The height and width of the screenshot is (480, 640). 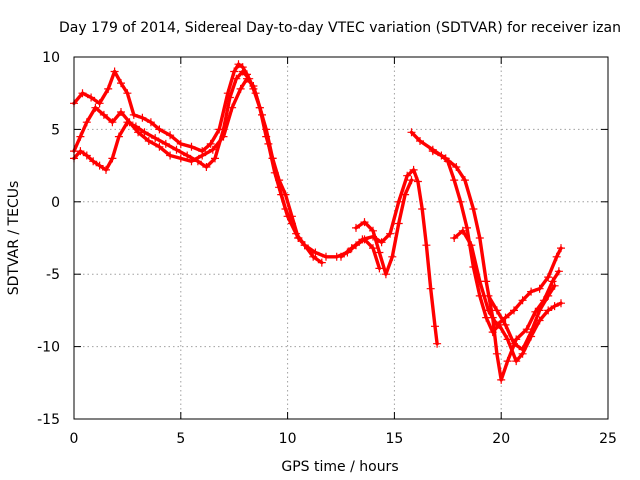 What do you see at coordinates (51, 58) in the screenshot?
I see `y-tick-label: 10` at bounding box center [51, 58].